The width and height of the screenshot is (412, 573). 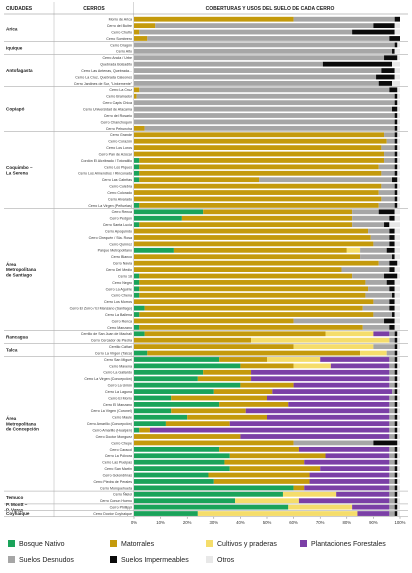 I want to click on chart-row: Cerro Los Morros, so click(x=252, y=301).